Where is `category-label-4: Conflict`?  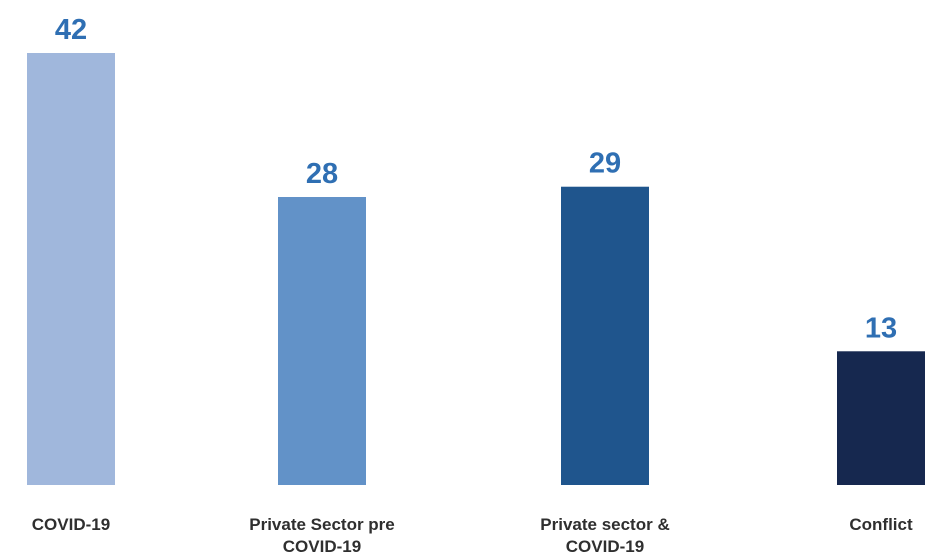 category-label-4: Conflict is located at coordinates (881, 524).